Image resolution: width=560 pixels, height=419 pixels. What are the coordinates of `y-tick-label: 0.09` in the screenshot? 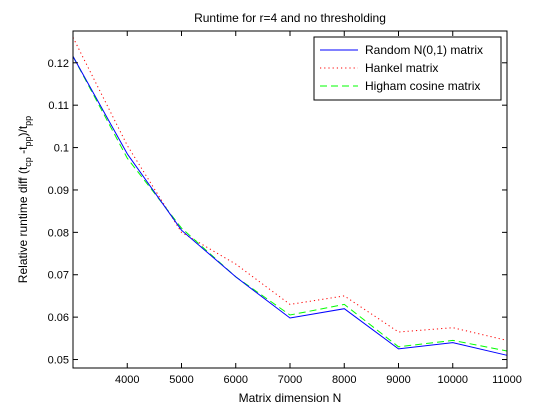 It's located at (58, 191).